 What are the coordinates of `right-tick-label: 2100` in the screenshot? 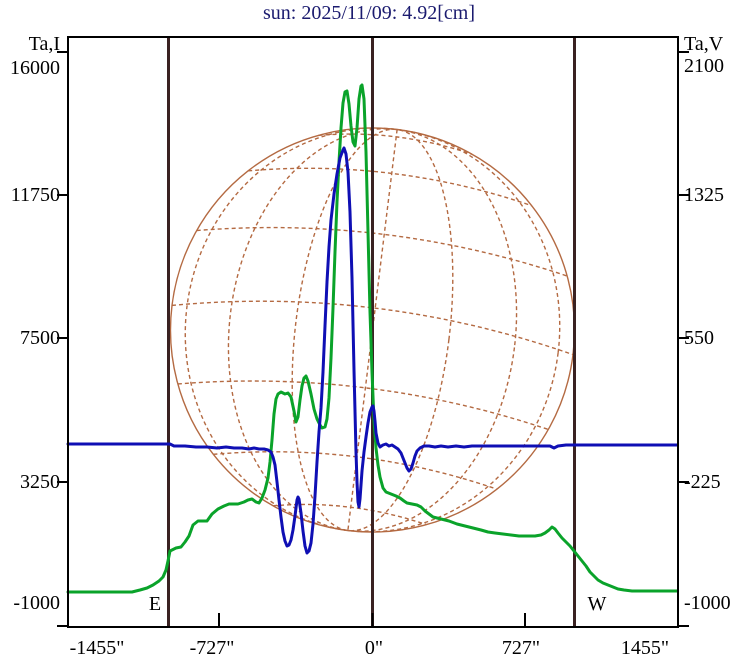 It's located at (704, 66).